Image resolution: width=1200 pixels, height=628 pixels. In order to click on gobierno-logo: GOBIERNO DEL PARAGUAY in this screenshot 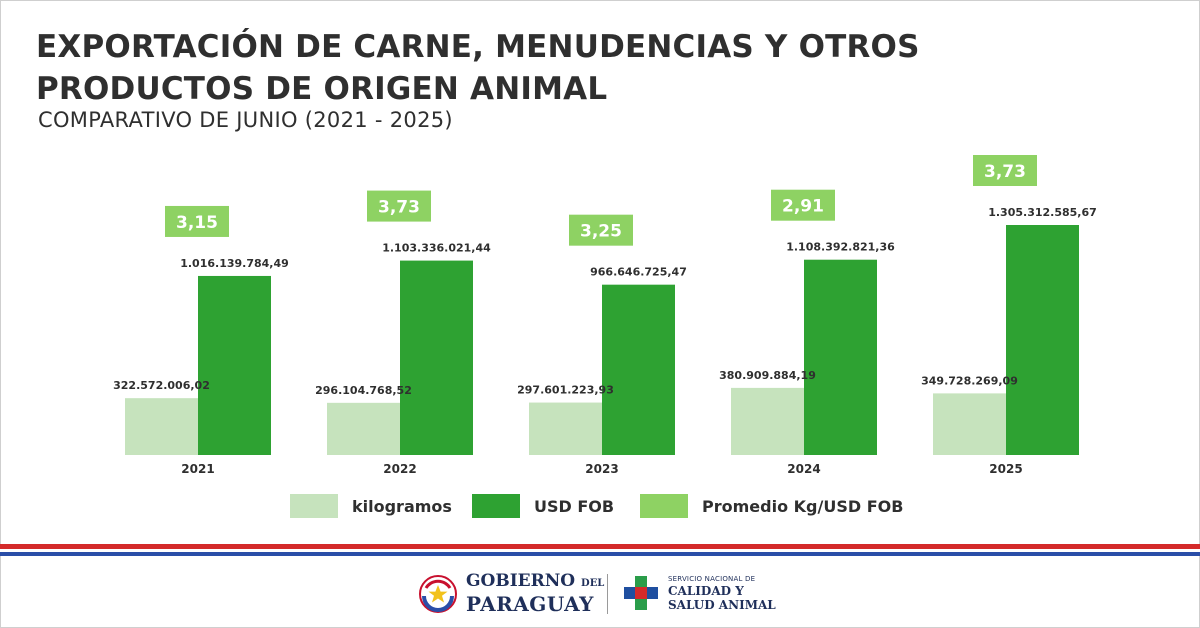, I will do `click(511, 593)`.